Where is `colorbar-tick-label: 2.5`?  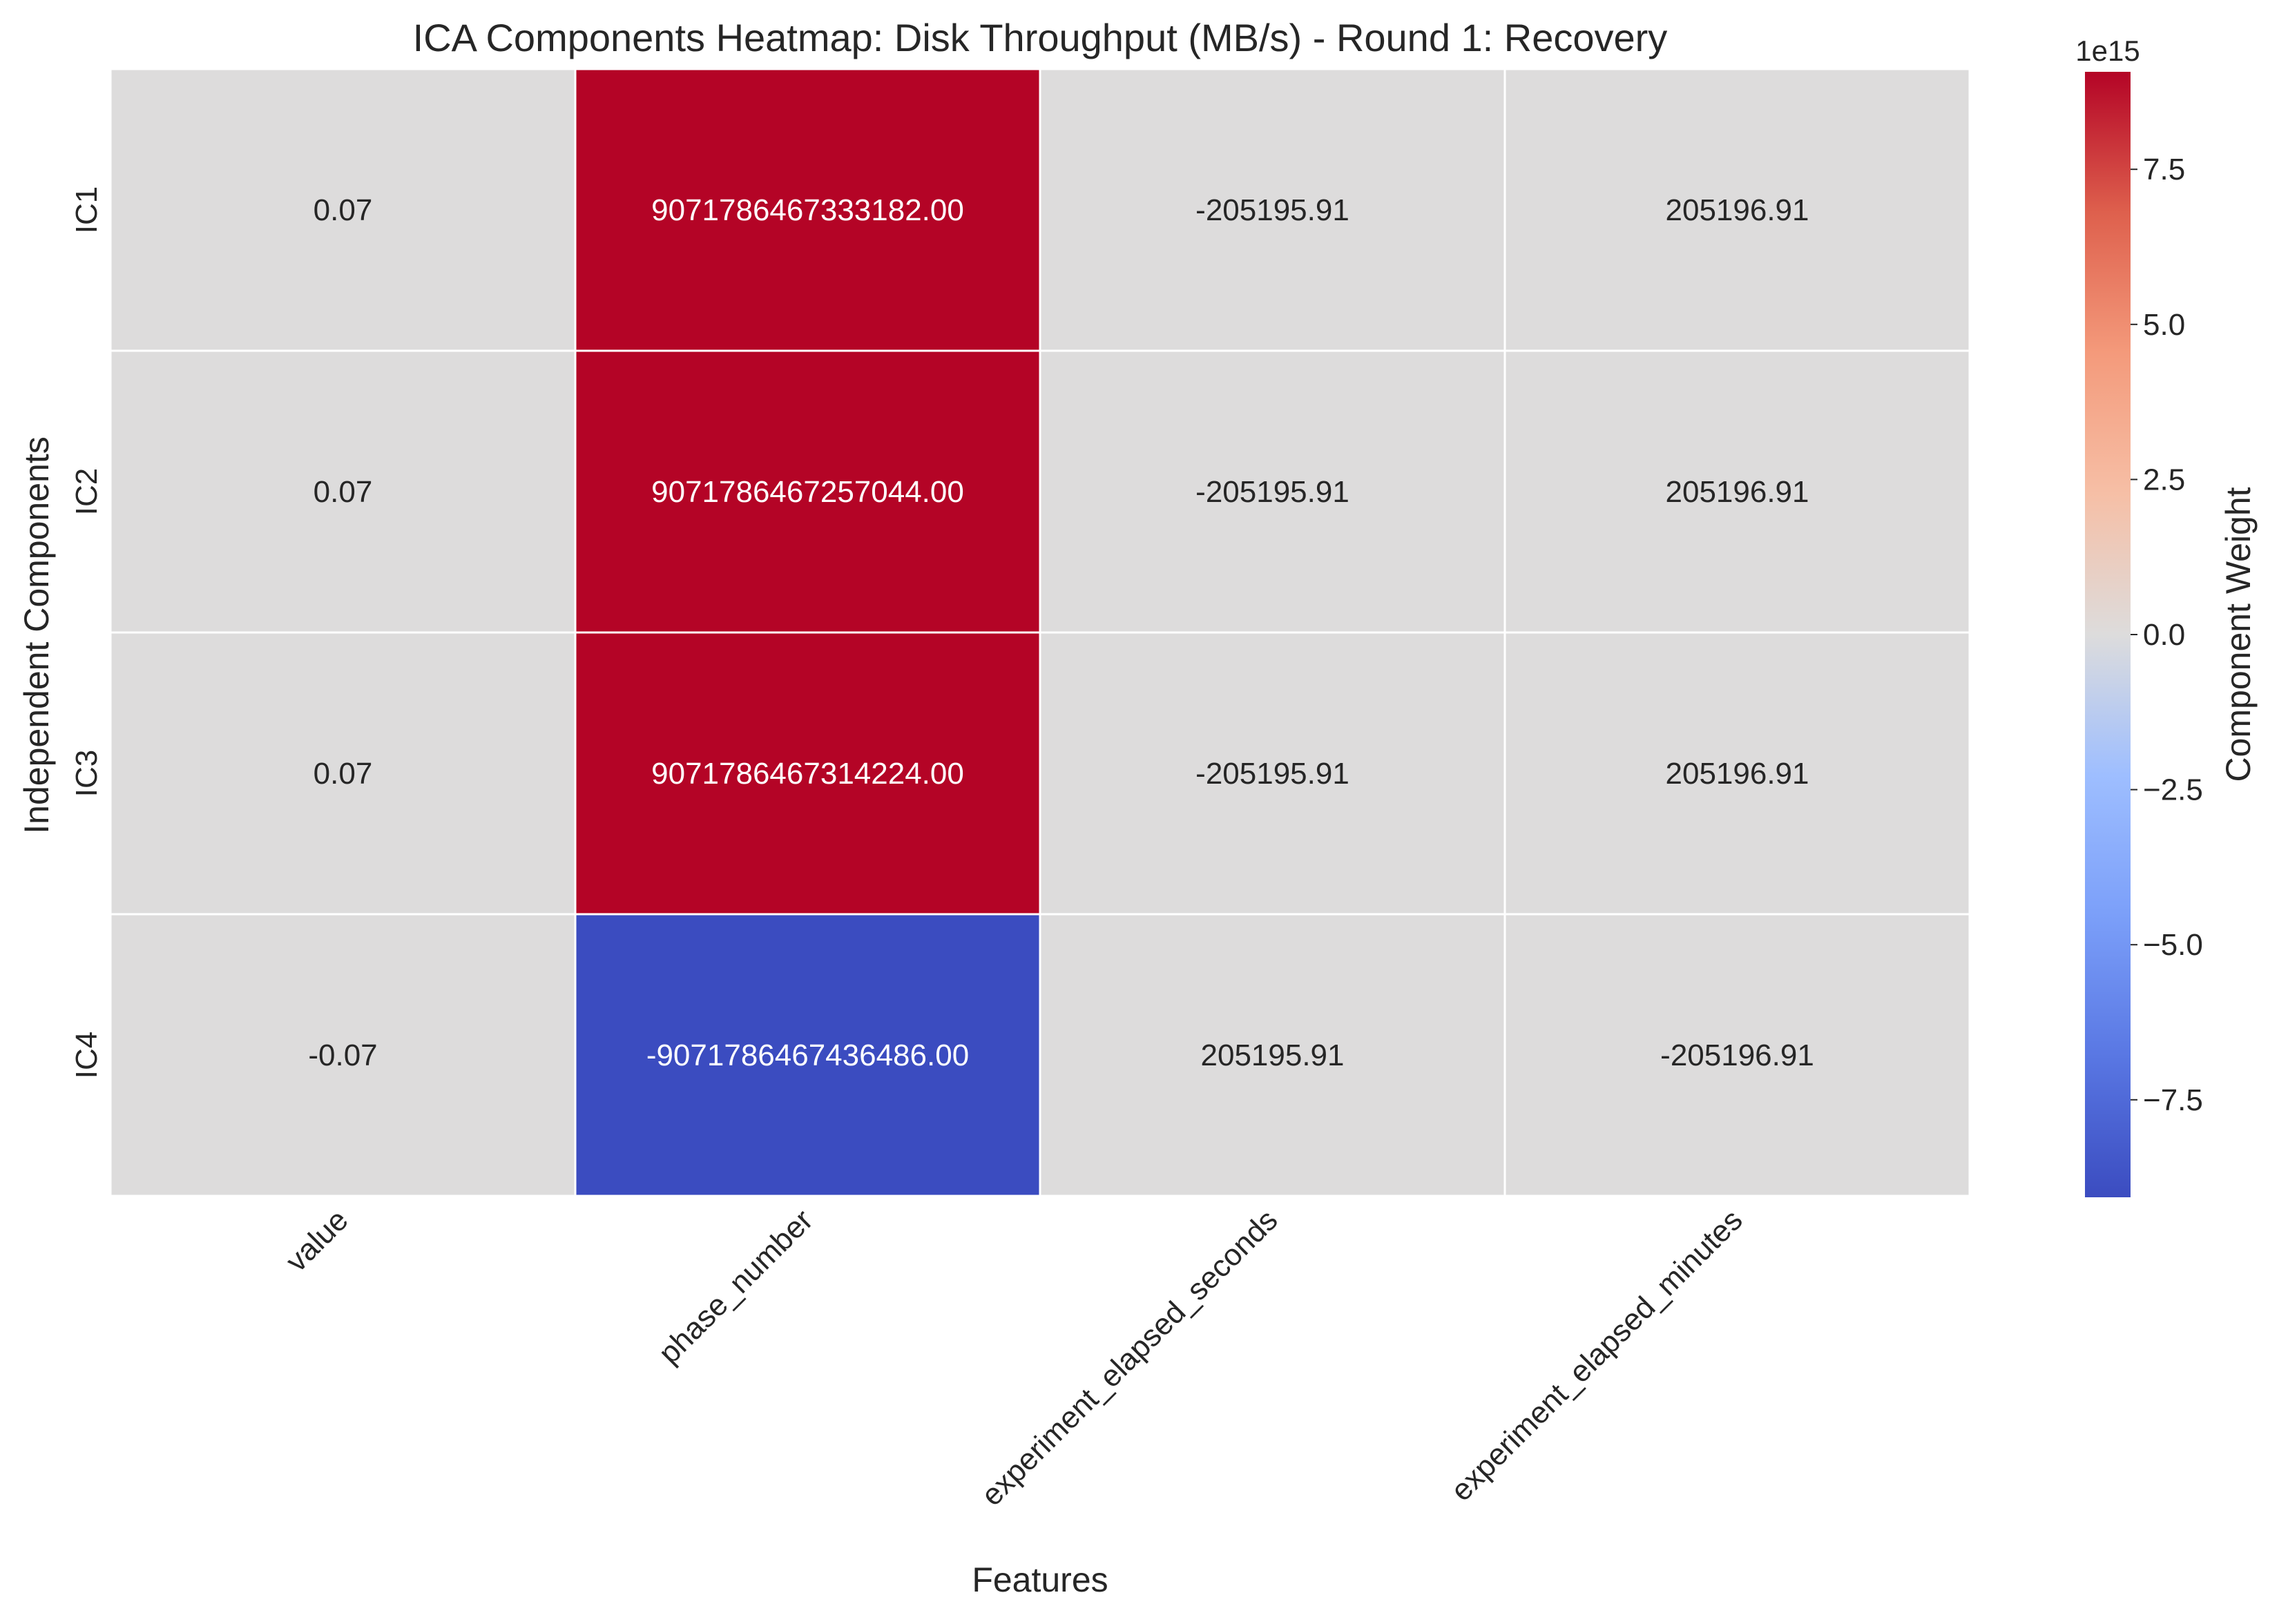 colorbar-tick-label: 2.5 is located at coordinates (2164, 479).